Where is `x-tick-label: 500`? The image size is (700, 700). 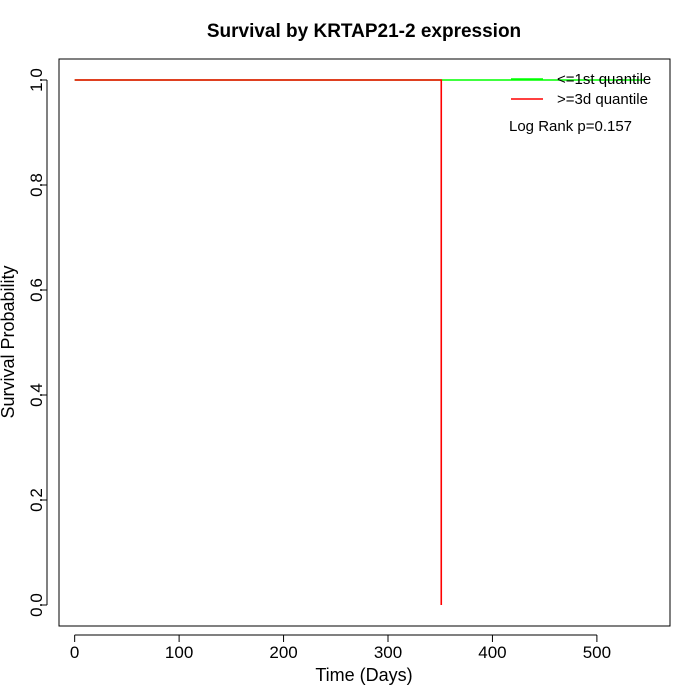 x-tick-label: 500 is located at coordinates (597, 652).